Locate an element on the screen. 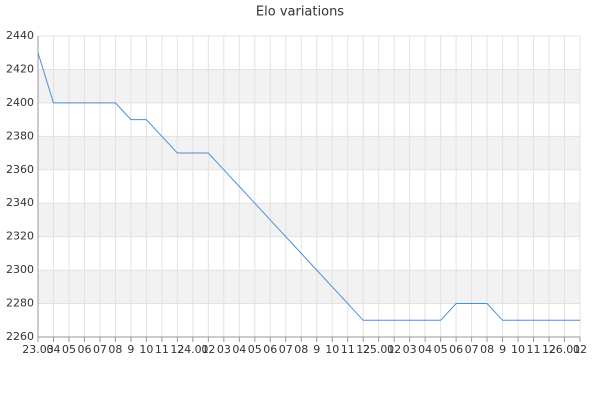  y-tick-label: 2440 is located at coordinates (20, 35).